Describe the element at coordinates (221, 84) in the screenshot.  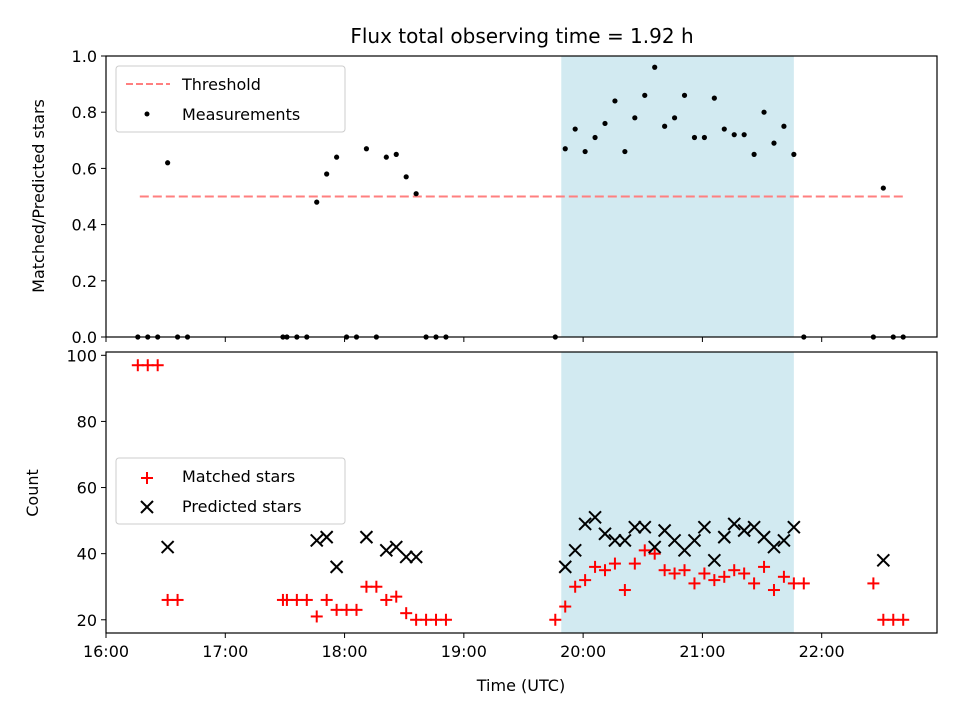
I see `legend-threshold-label: Threshold` at that location.